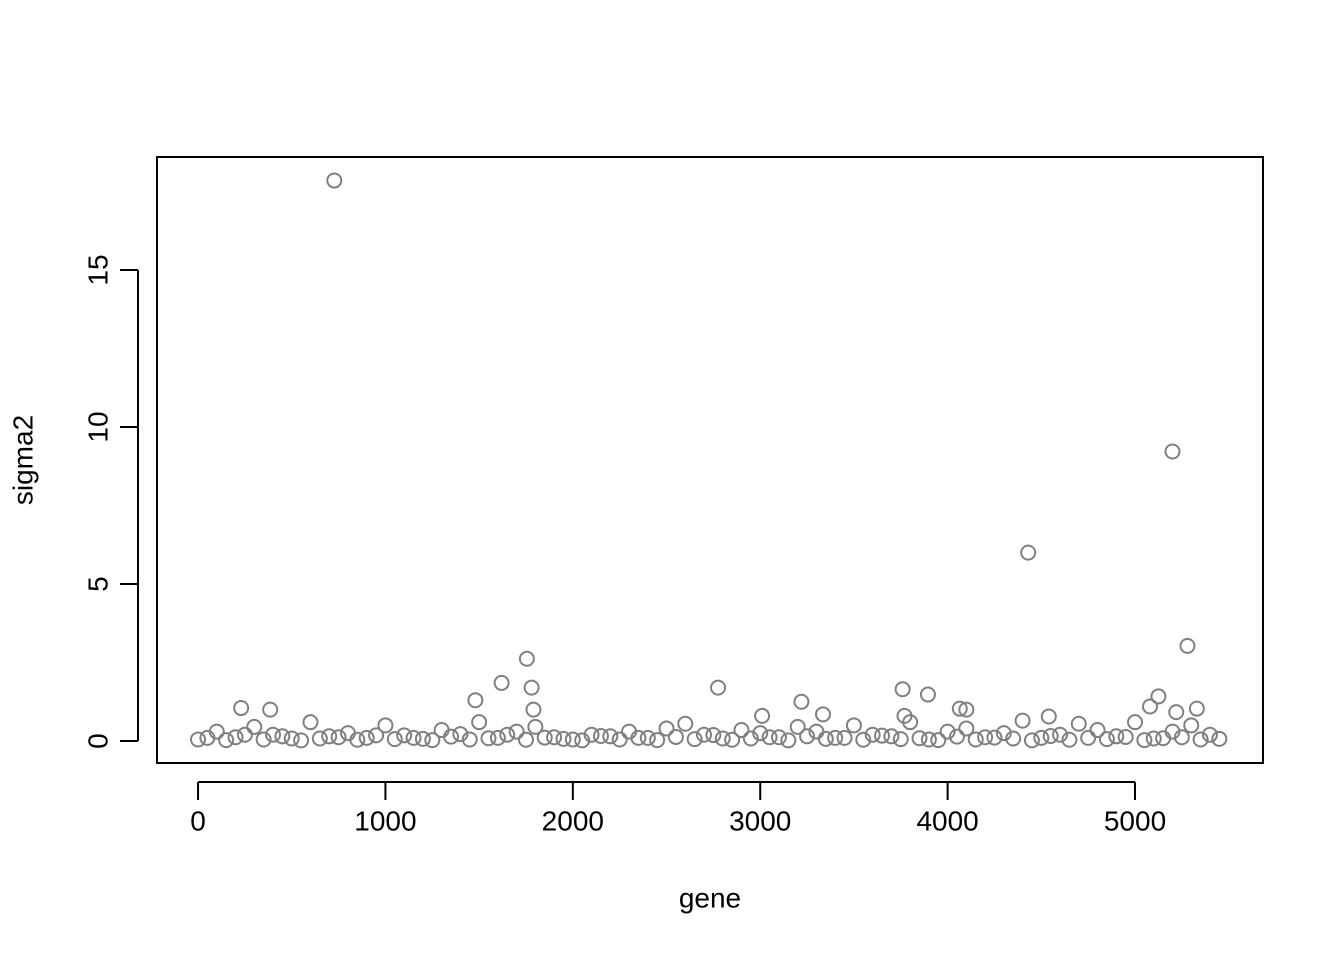 The width and height of the screenshot is (1344, 960). What do you see at coordinates (198, 820) in the screenshot?
I see `x-tick-label: 0` at bounding box center [198, 820].